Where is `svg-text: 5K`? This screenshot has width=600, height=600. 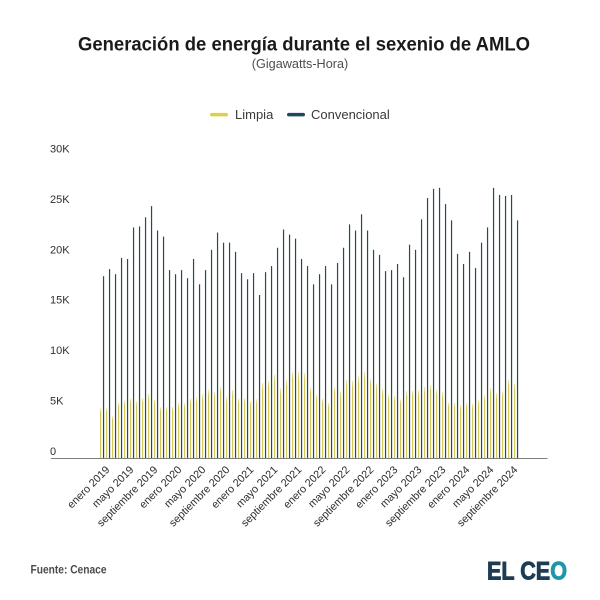
svg-text: 5K is located at coordinates (57, 402).